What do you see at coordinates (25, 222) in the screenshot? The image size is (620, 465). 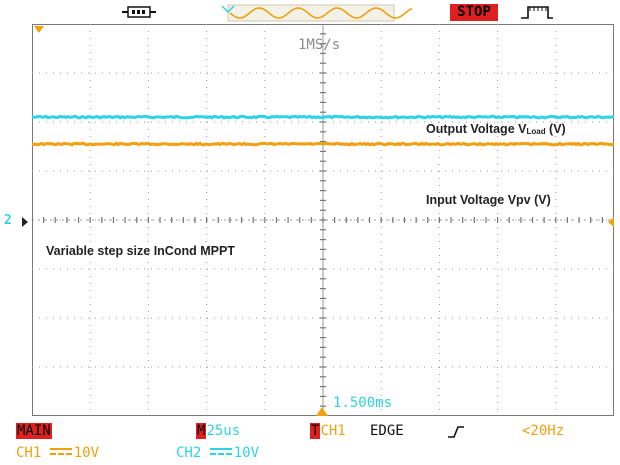 I see `ch2-ground-arrow-icon` at bounding box center [25, 222].